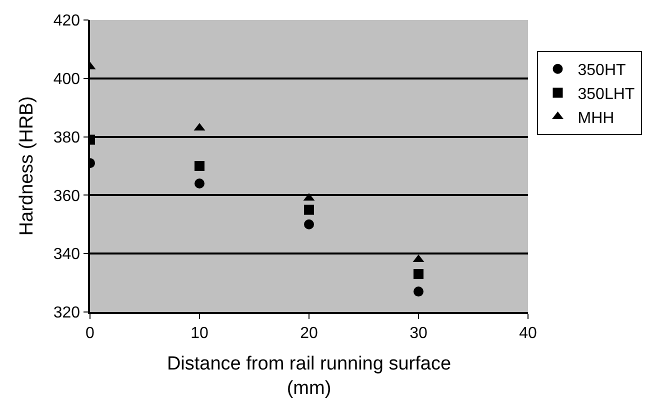  Describe the element at coordinates (606, 94) in the screenshot. I see `legend-label: 350LHT` at that location.